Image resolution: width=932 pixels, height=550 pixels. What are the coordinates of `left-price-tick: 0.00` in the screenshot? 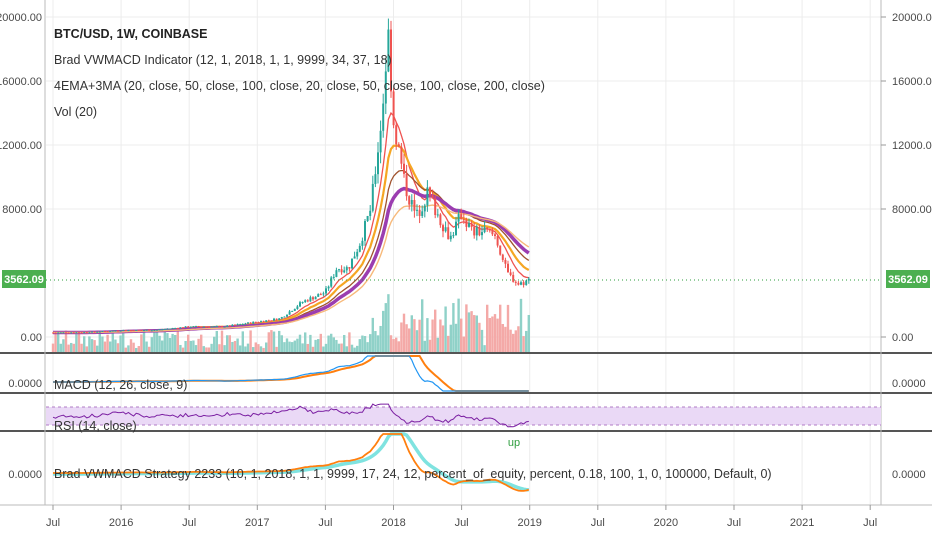 It's located at (31, 338).